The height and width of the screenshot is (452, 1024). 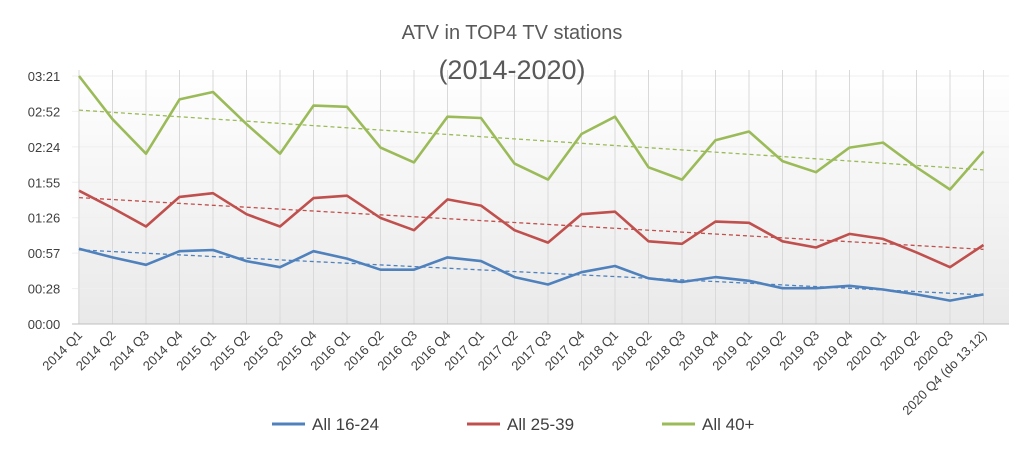 I want to click on y-tick-label: 03:21, so click(x=44, y=76).